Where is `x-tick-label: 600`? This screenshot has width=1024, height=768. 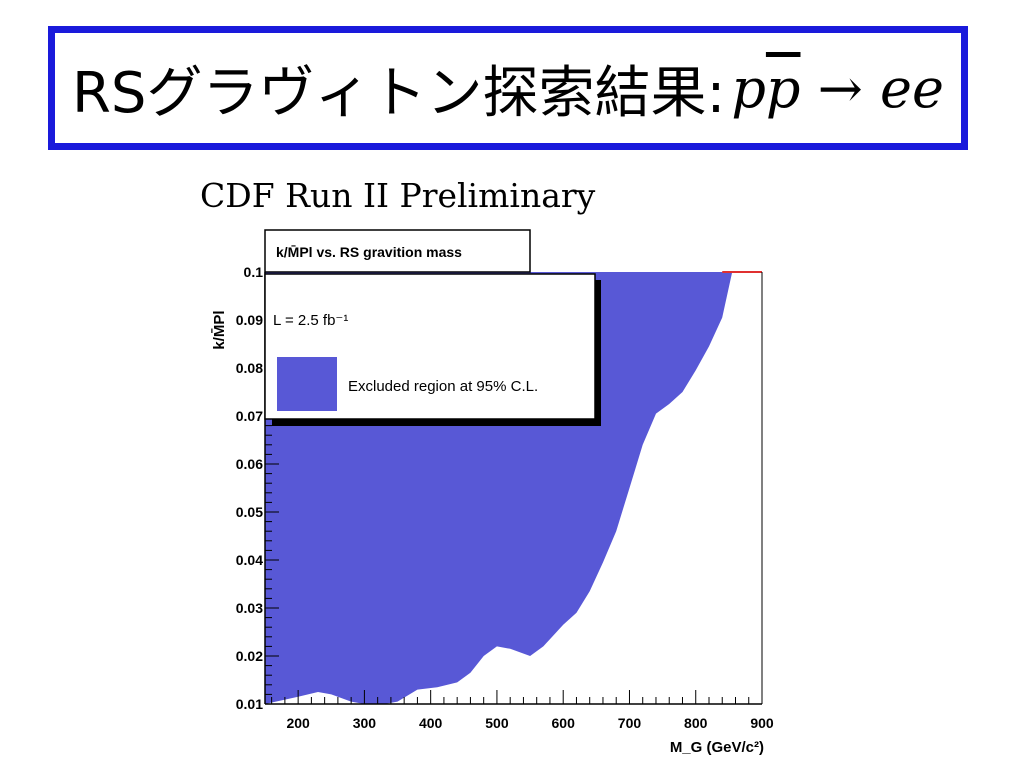
x-tick-label: 600 is located at coordinates (564, 723).